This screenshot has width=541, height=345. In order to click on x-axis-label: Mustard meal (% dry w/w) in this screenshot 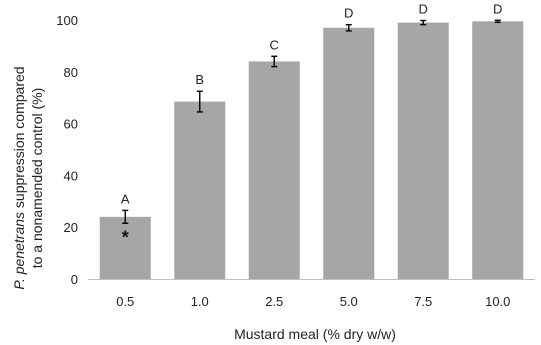, I will do `click(315, 334)`.